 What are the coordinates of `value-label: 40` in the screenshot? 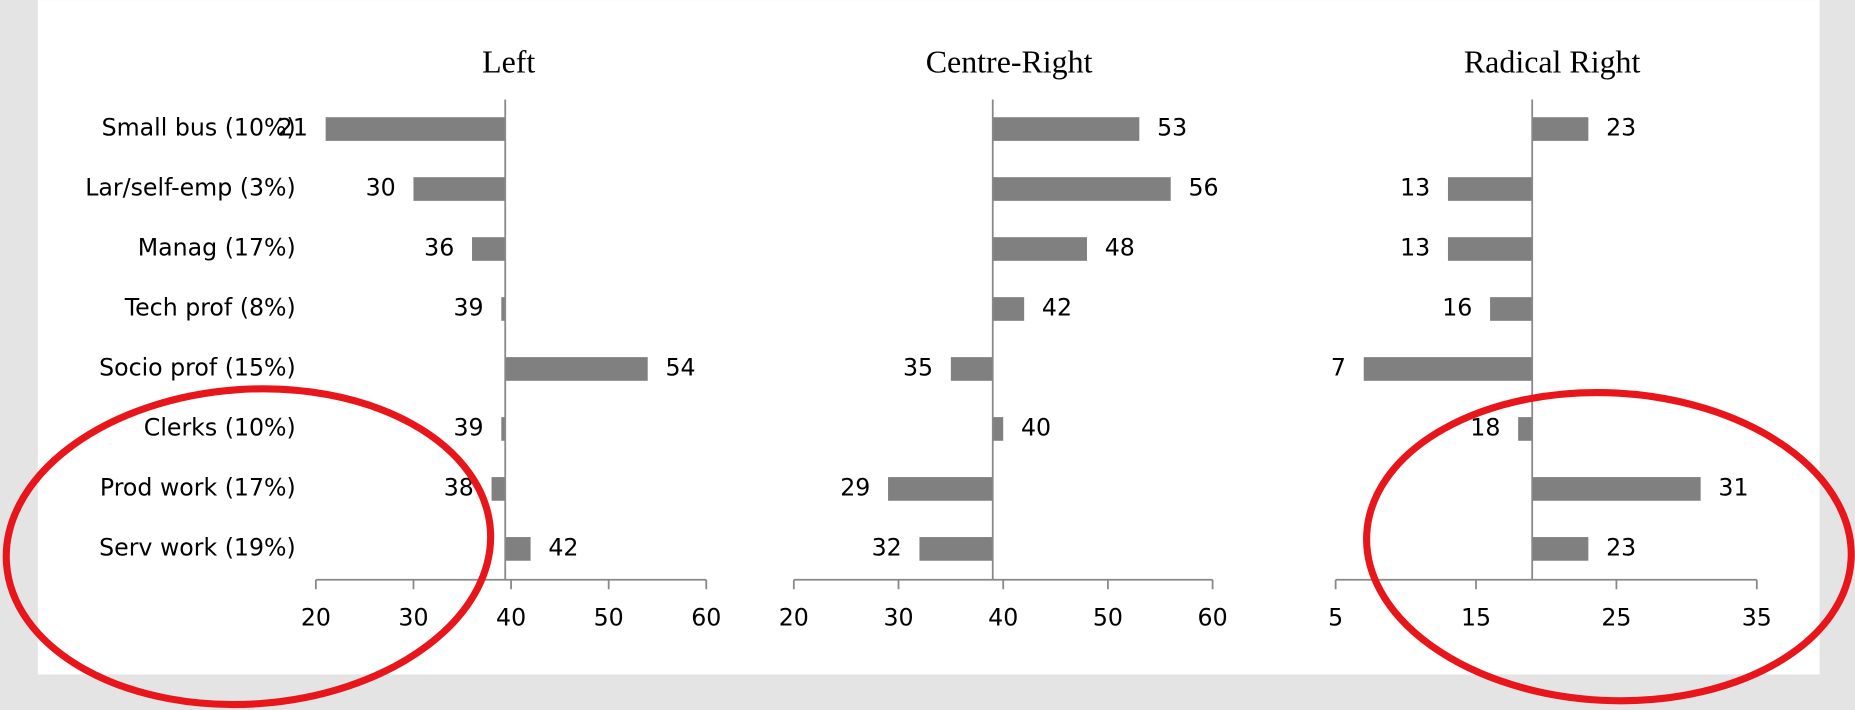 It's located at (1036, 427).